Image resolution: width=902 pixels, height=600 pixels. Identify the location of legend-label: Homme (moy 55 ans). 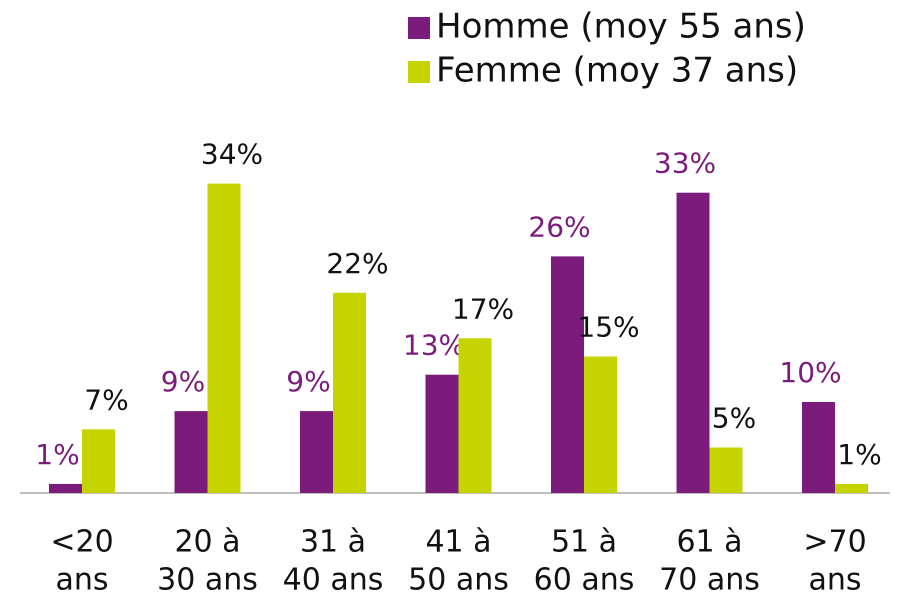
(621, 27).